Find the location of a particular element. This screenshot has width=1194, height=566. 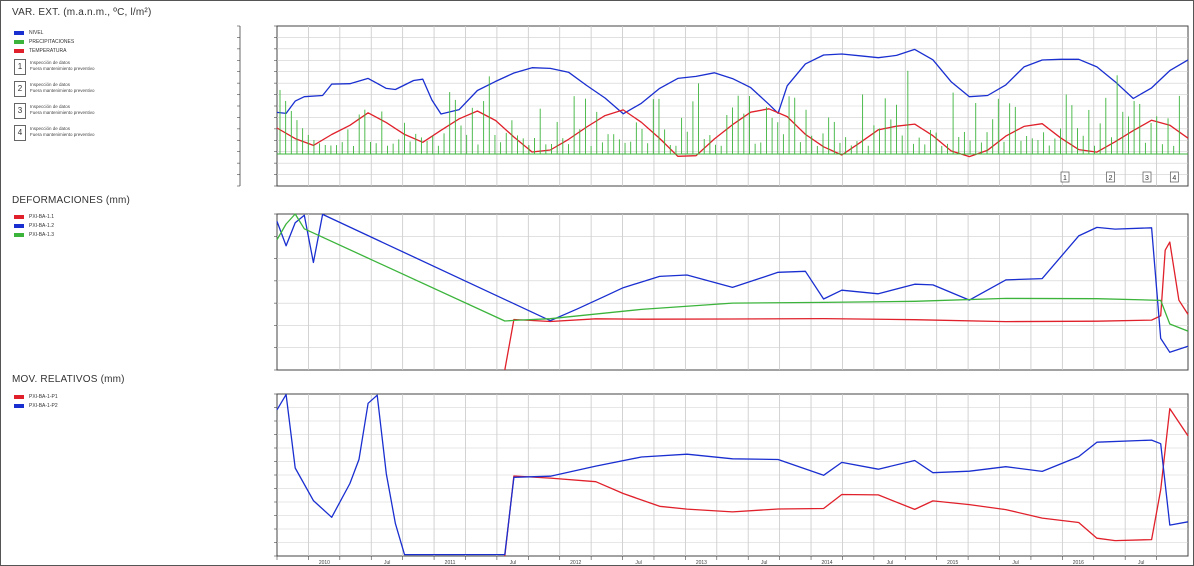

legend-label: NIVEL is located at coordinates (36, 32).